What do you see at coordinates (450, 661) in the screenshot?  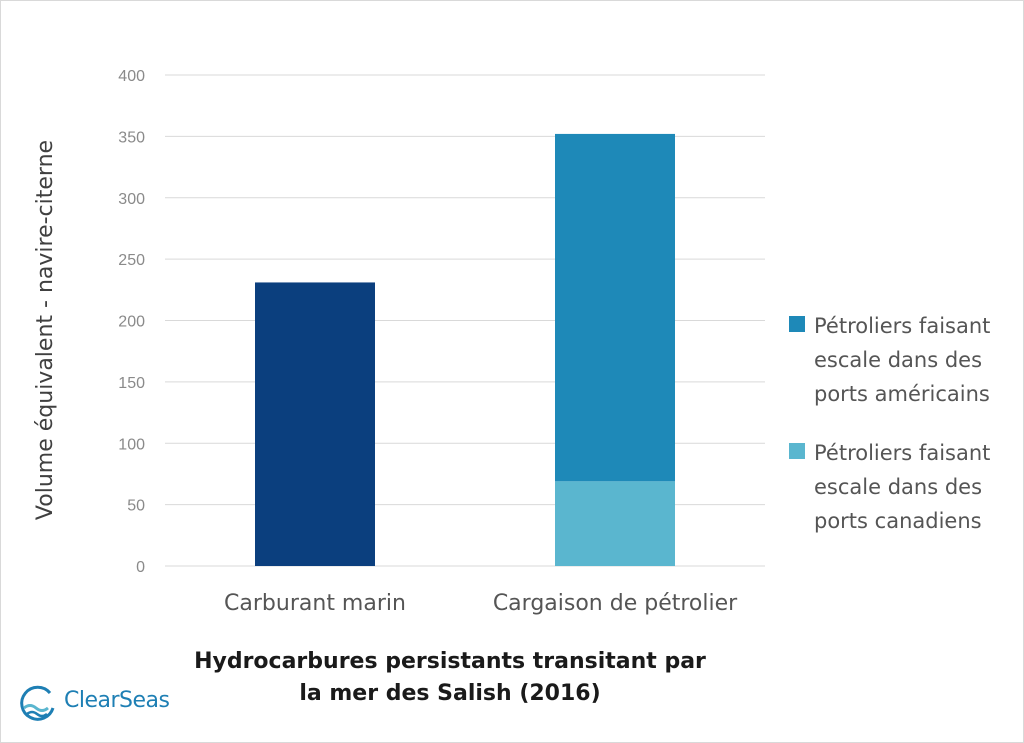 I see `chart-title-line-1: Hydrocarbures persistants transitant par` at bounding box center [450, 661].